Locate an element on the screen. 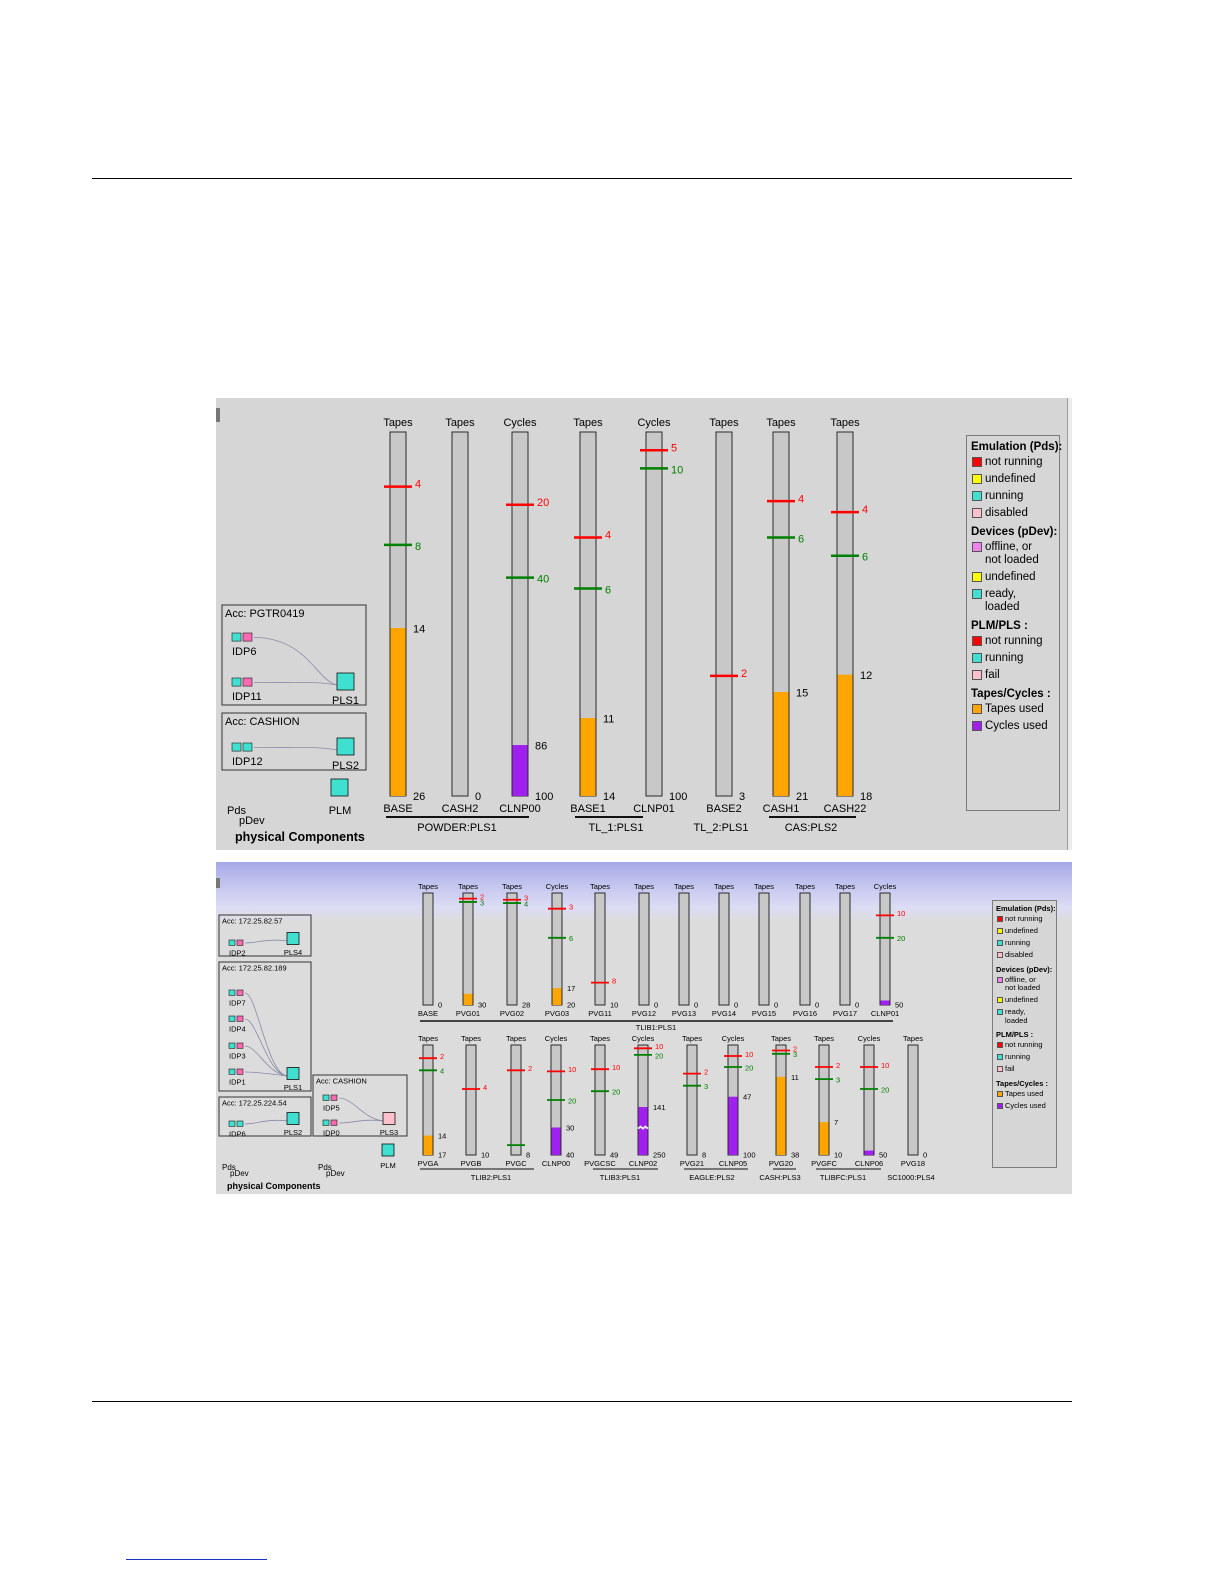 This screenshot has width=1224, height=1584. gauge-pvg01: Tapes 30 23 PVG01 is located at coordinates (471, 950).